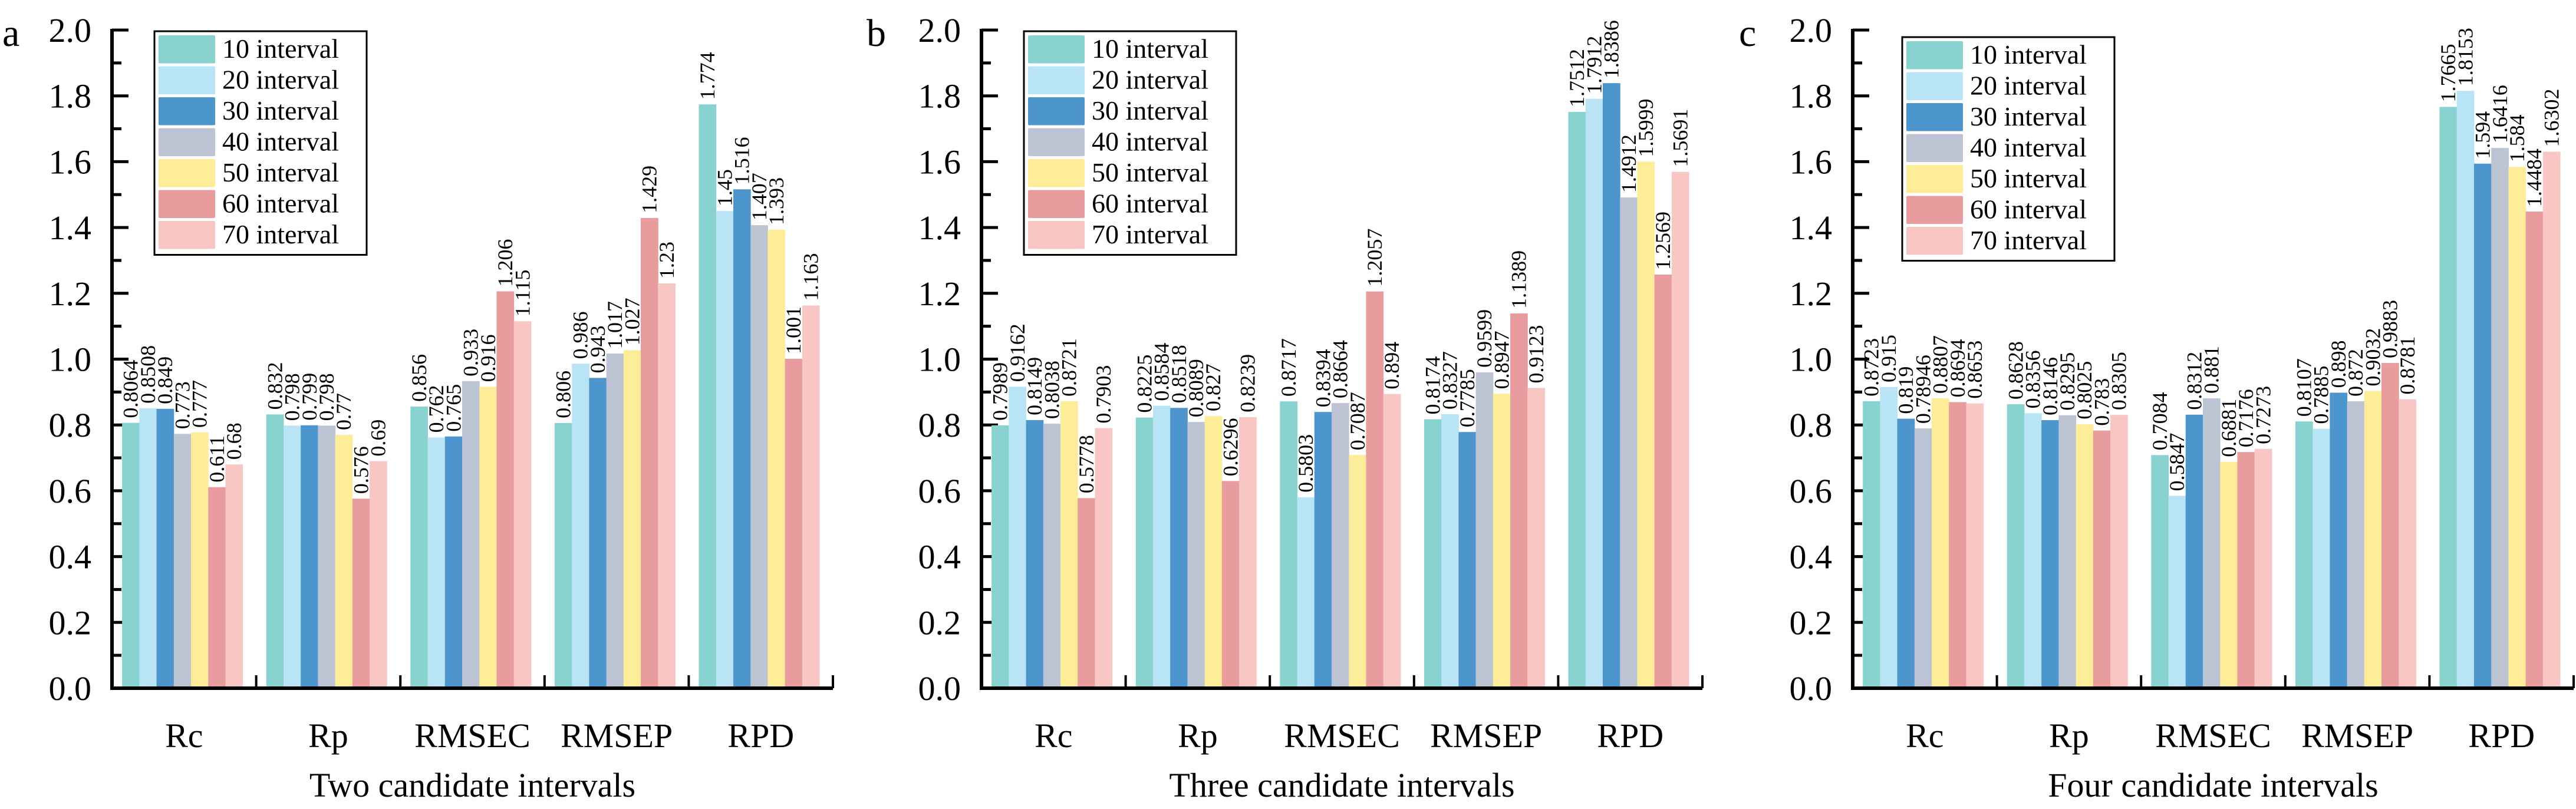 The width and height of the screenshot is (2576, 809). Describe the element at coordinates (148, 374) in the screenshot. I see `data-label: 0.8508` at that location.